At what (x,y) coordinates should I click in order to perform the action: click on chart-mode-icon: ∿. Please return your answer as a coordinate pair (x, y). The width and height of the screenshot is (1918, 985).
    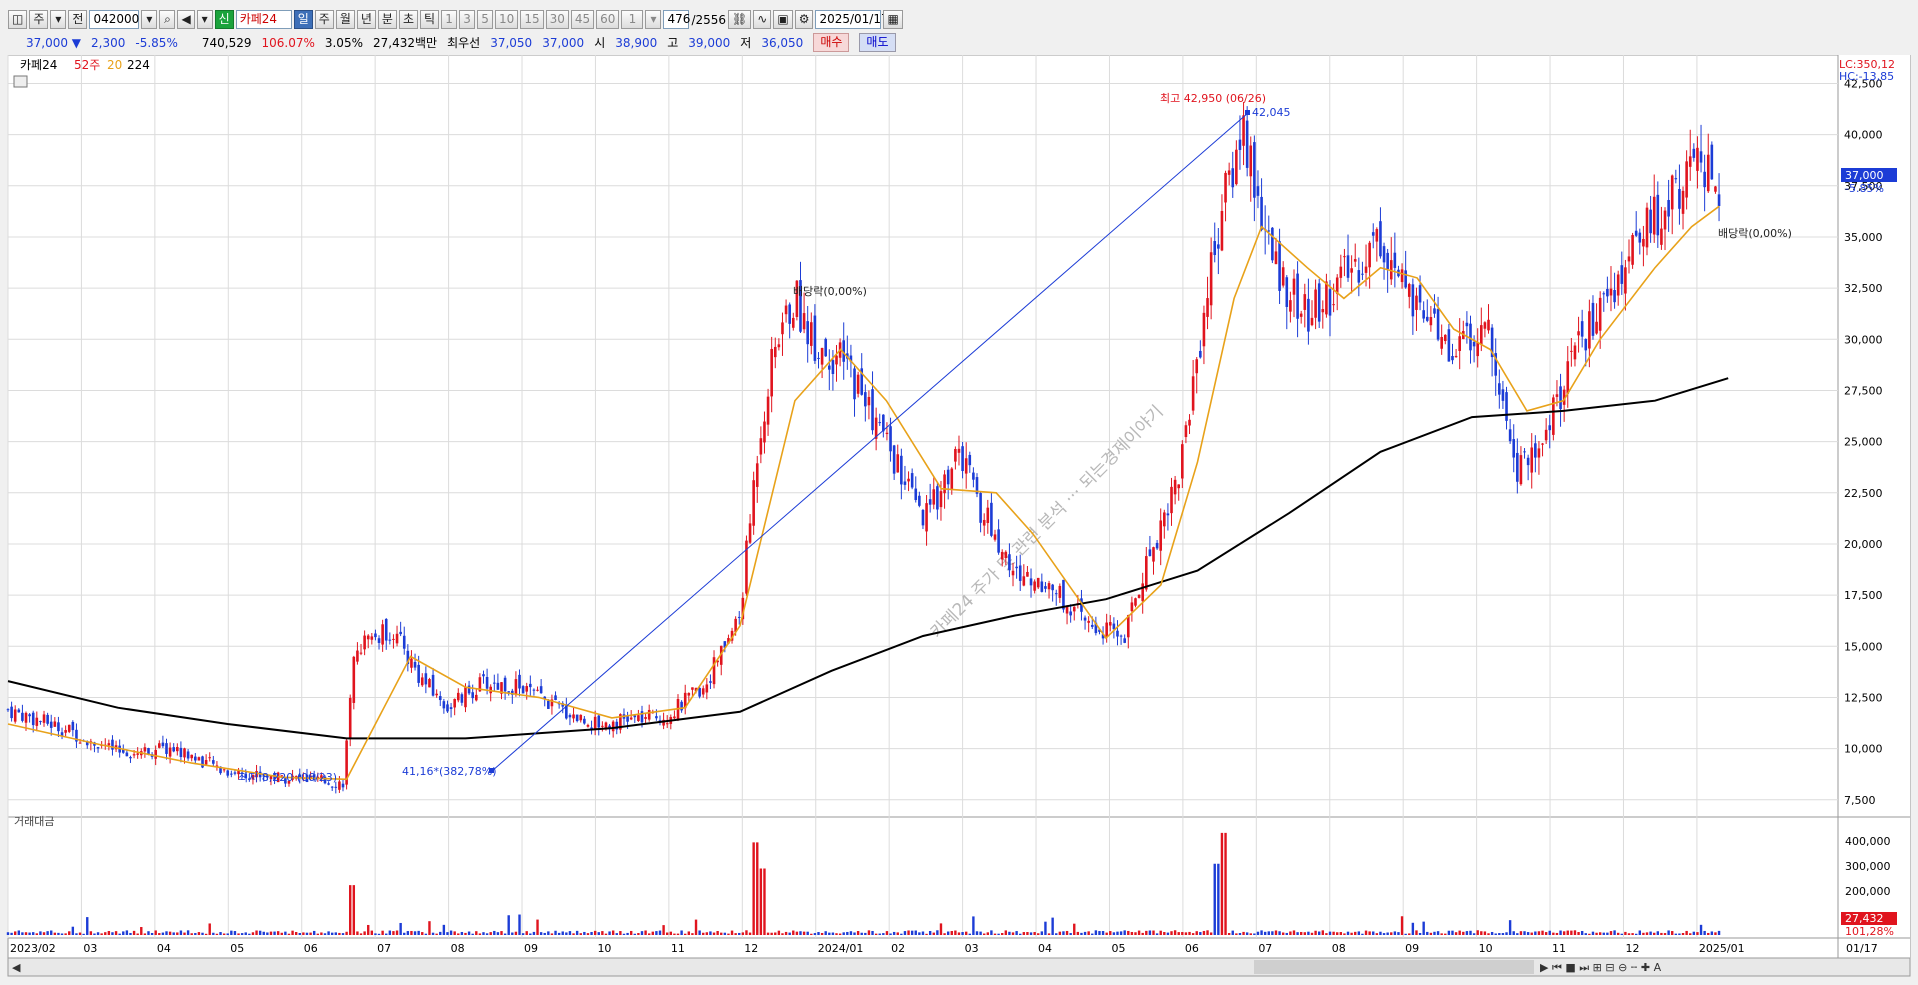
    Looking at the image, I should click on (762, 19).